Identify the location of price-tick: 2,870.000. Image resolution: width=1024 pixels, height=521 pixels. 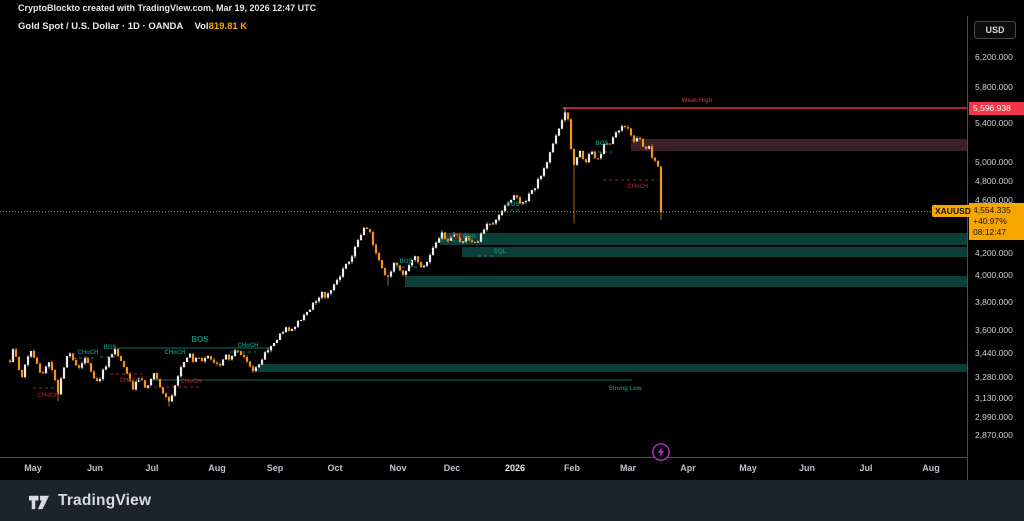
(994, 435).